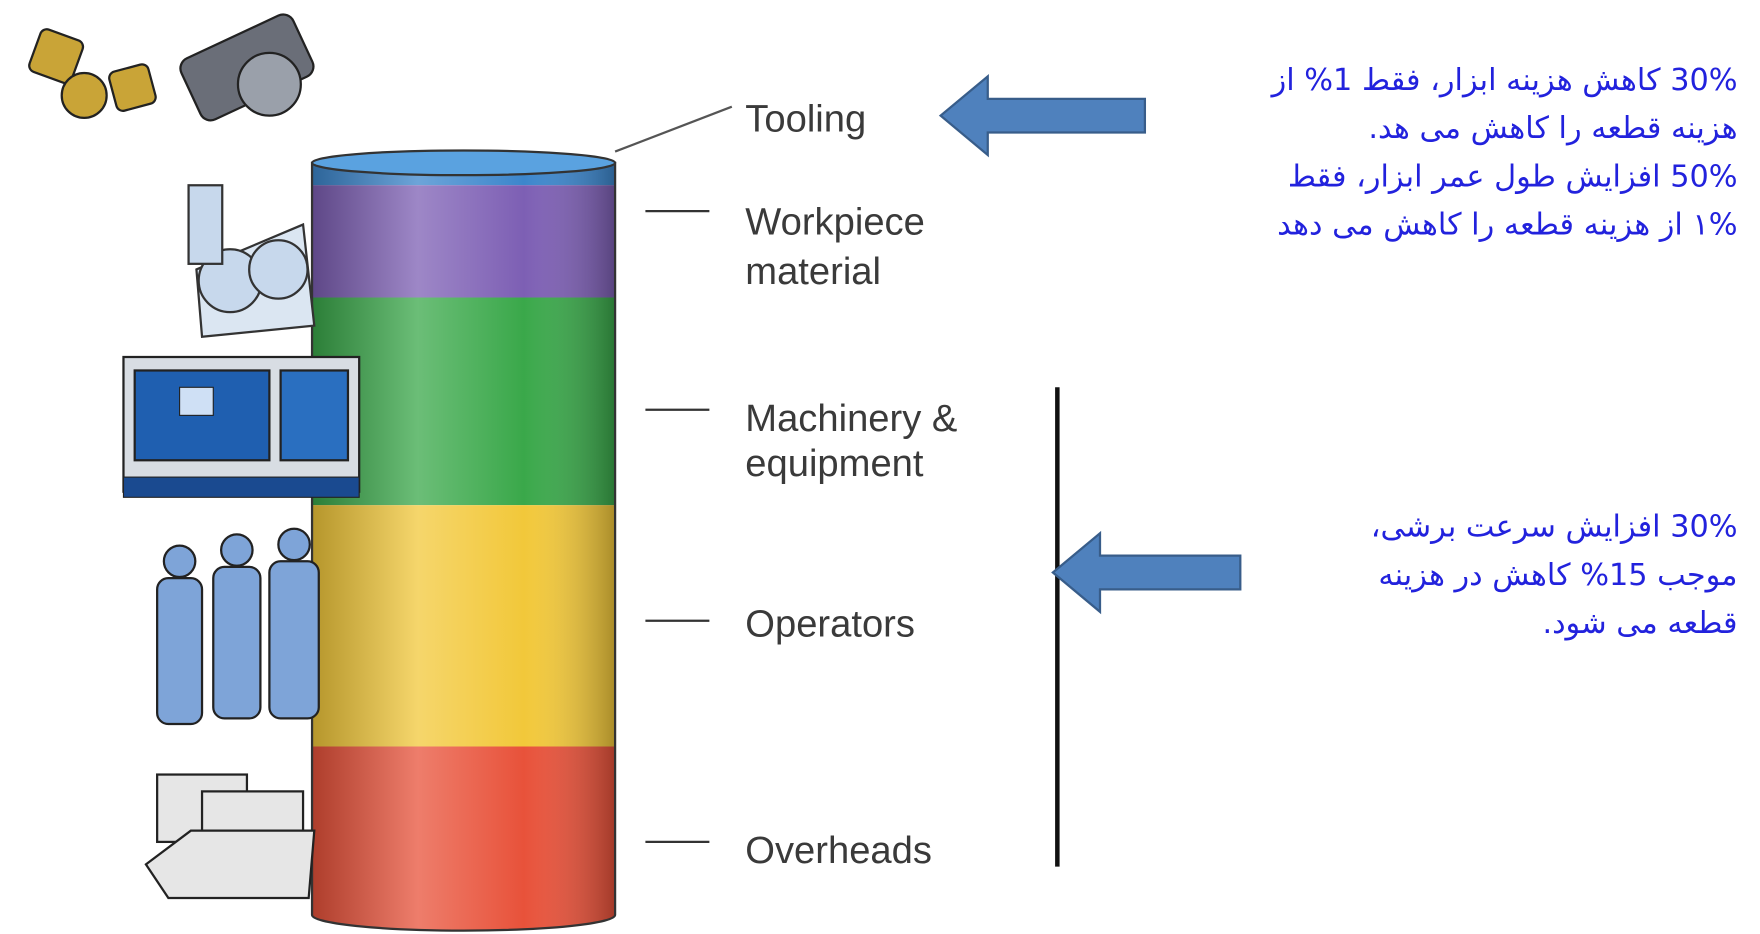 The image size is (1760, 934). What do you see at coordinates (463, 546) in the screenshot?
I see `cylinder-shade` at bounding box center [463, 546].